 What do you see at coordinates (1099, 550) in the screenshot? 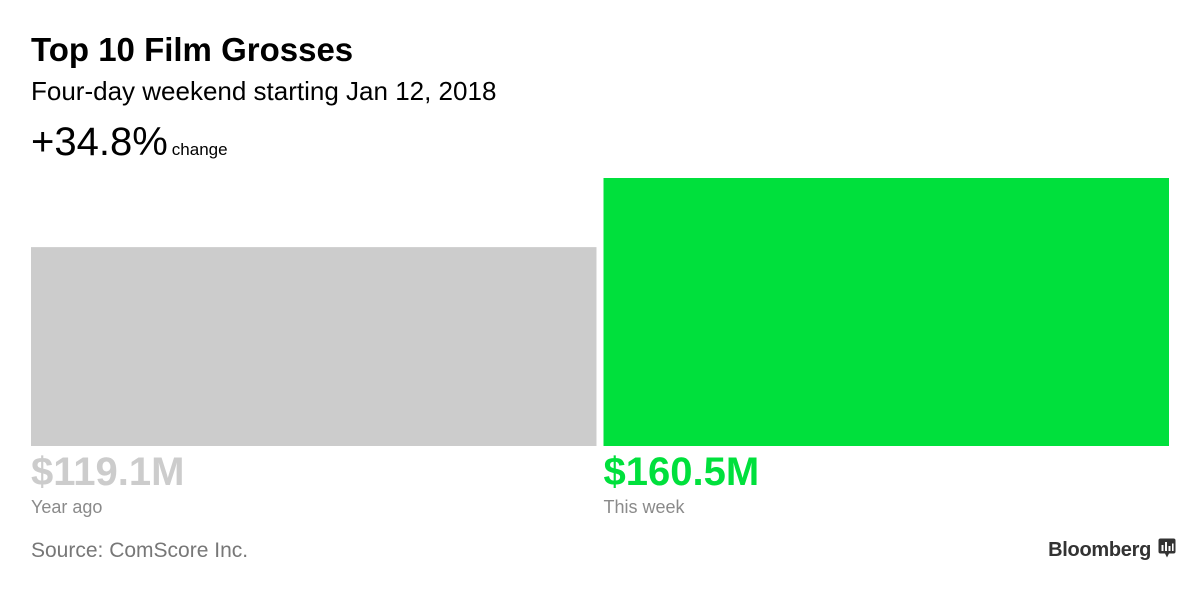
I see `brand-name: Bloomberg` at bounding box center [1099, 550].